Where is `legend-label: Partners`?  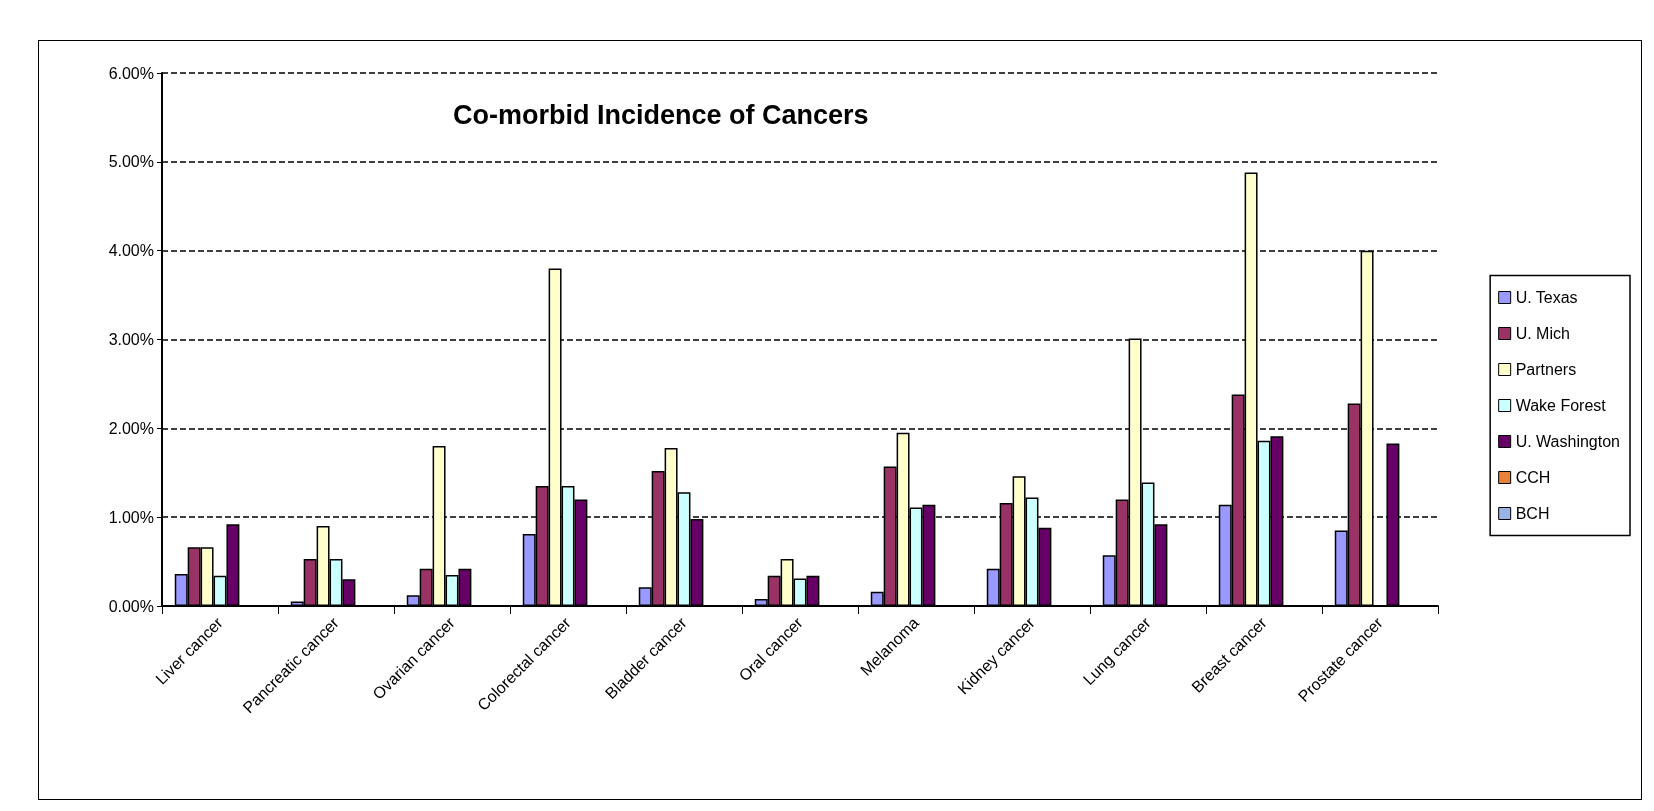 legend-label: Partners is located at coordinates (1546, 369).